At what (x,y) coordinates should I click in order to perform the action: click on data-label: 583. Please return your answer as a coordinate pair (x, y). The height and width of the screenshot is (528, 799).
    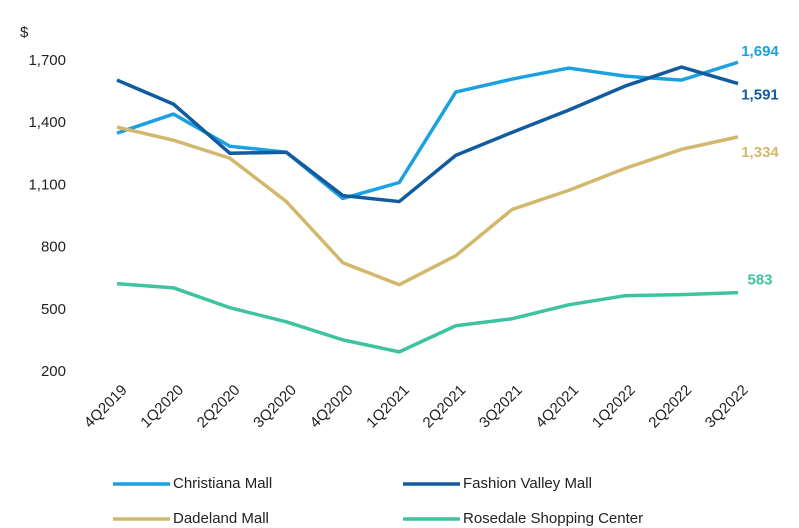
    Looking at the image, I should click on (759, 280).